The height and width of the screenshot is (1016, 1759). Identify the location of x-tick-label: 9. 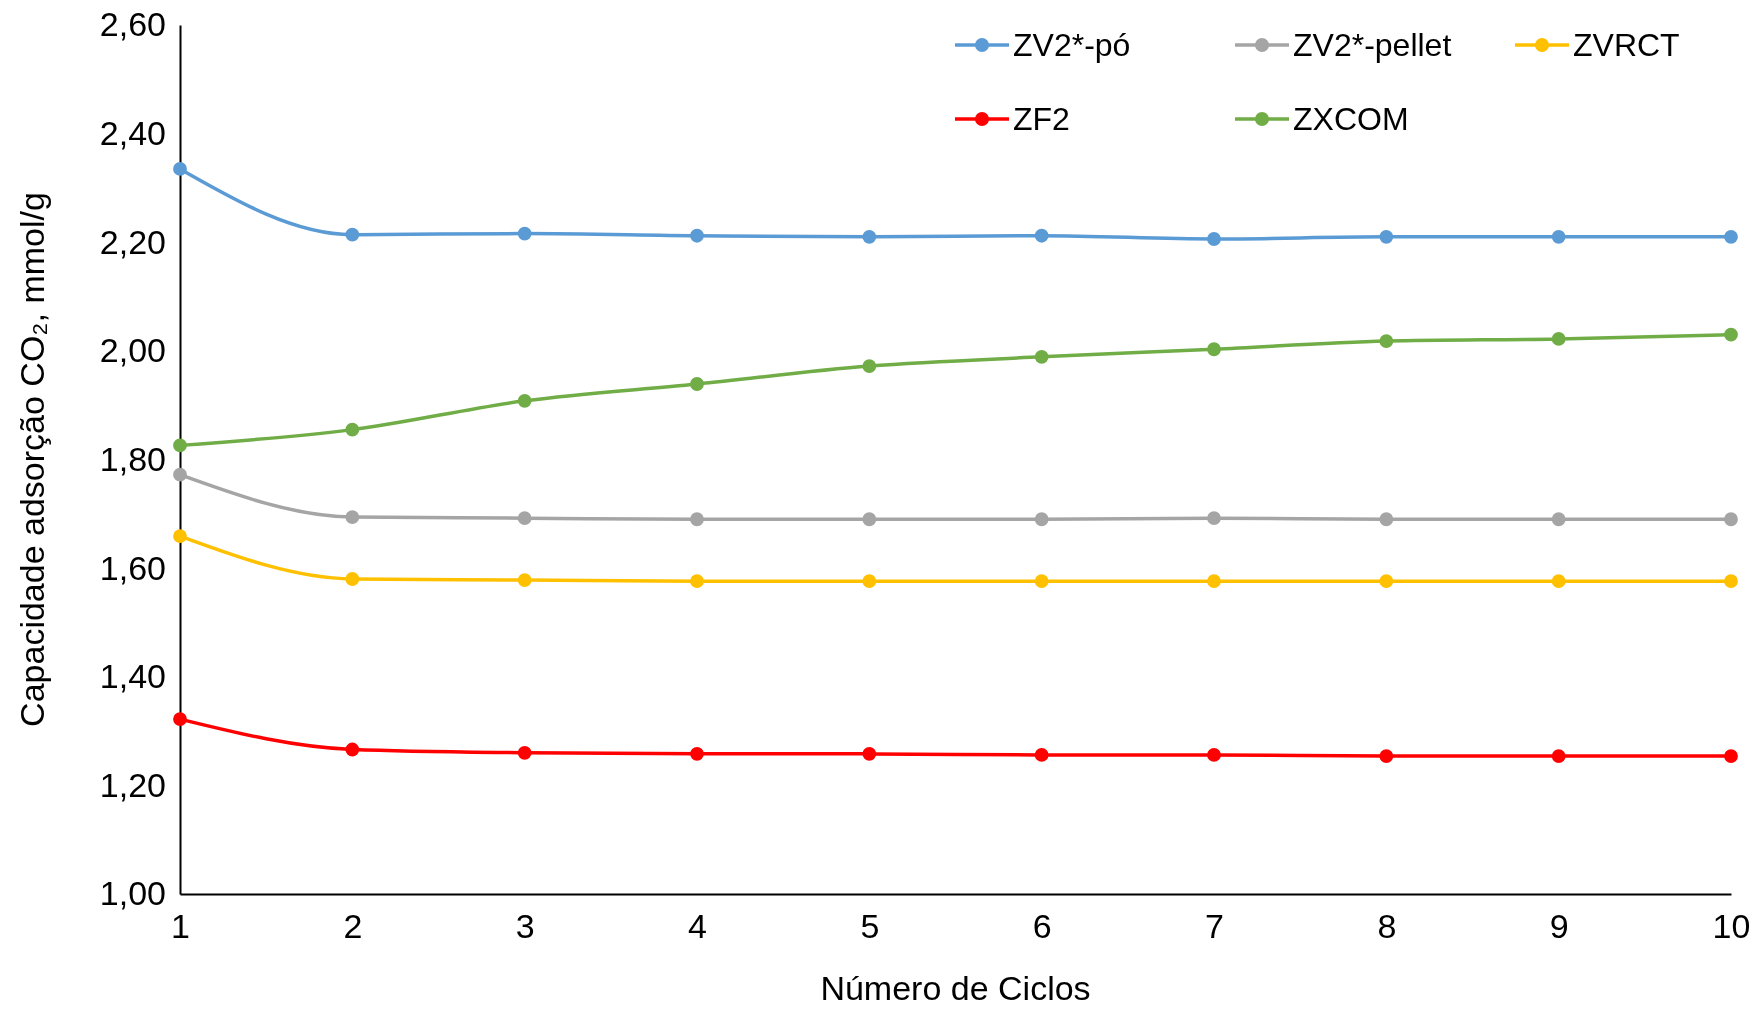
(1559, 926).